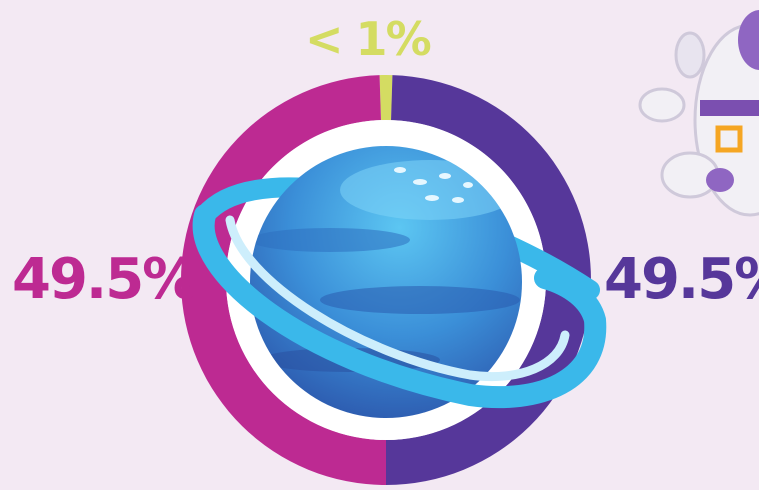 This screenshot has width=759, height=490. What do you see at coordinates (105, 279) in the screenshot?
I see `slice-label-left: 49.5%` at bounding box center [105, 279].